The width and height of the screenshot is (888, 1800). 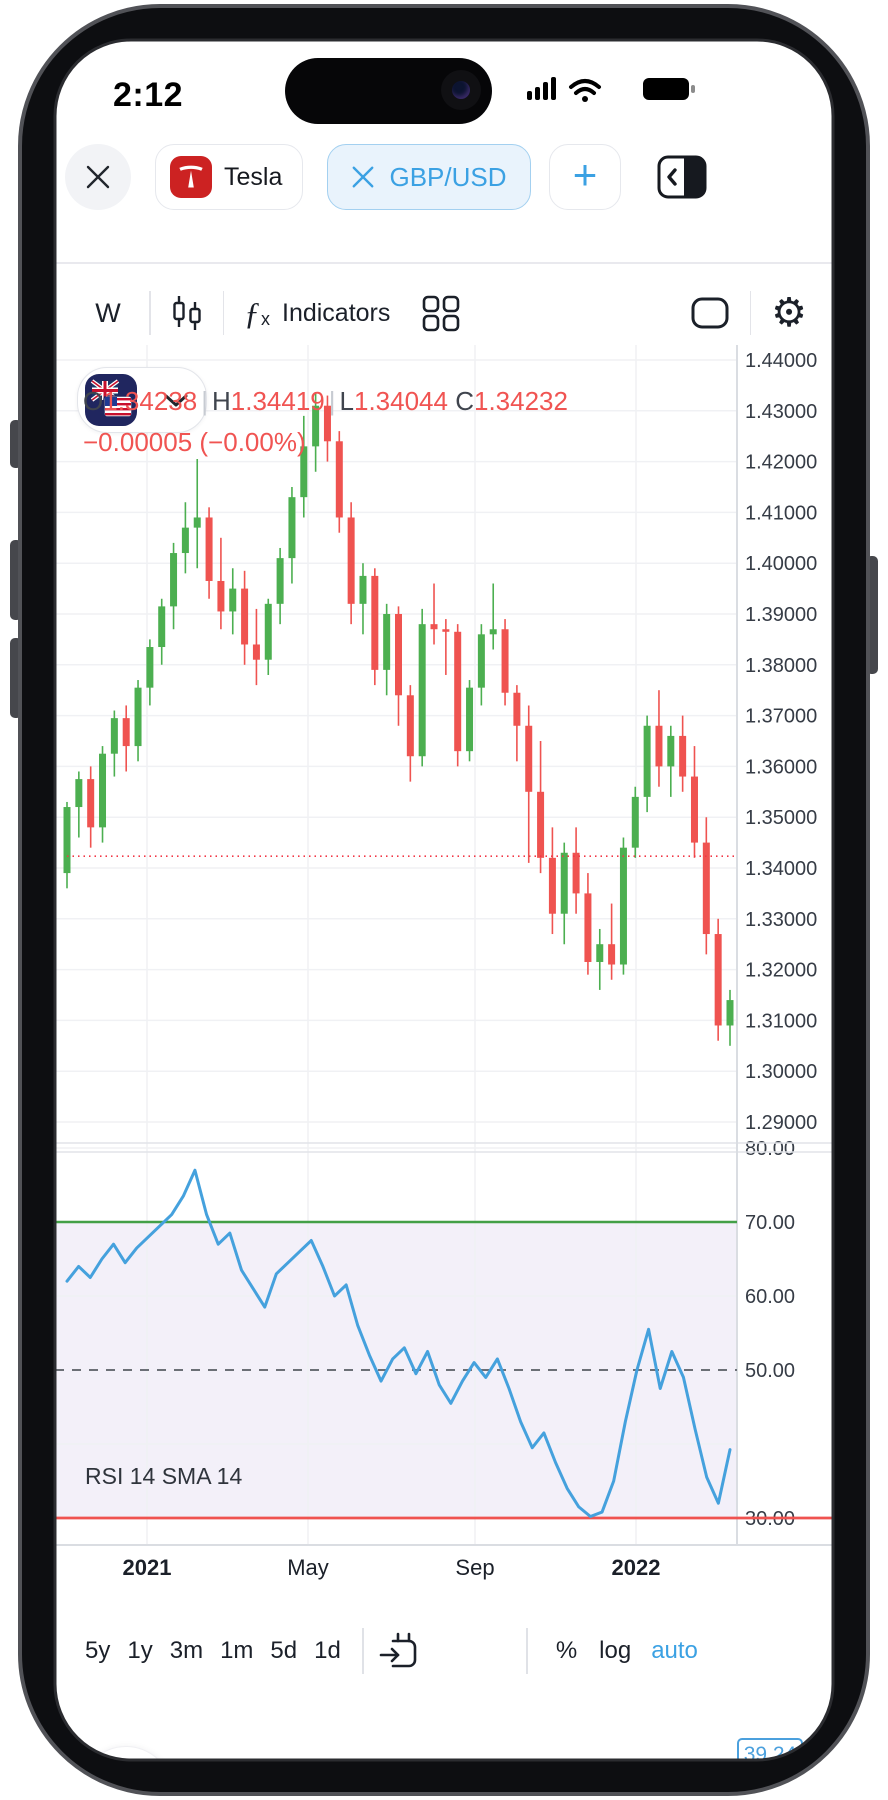 I want to click on percent-scale-button: %, so click(x=566, y=1650).